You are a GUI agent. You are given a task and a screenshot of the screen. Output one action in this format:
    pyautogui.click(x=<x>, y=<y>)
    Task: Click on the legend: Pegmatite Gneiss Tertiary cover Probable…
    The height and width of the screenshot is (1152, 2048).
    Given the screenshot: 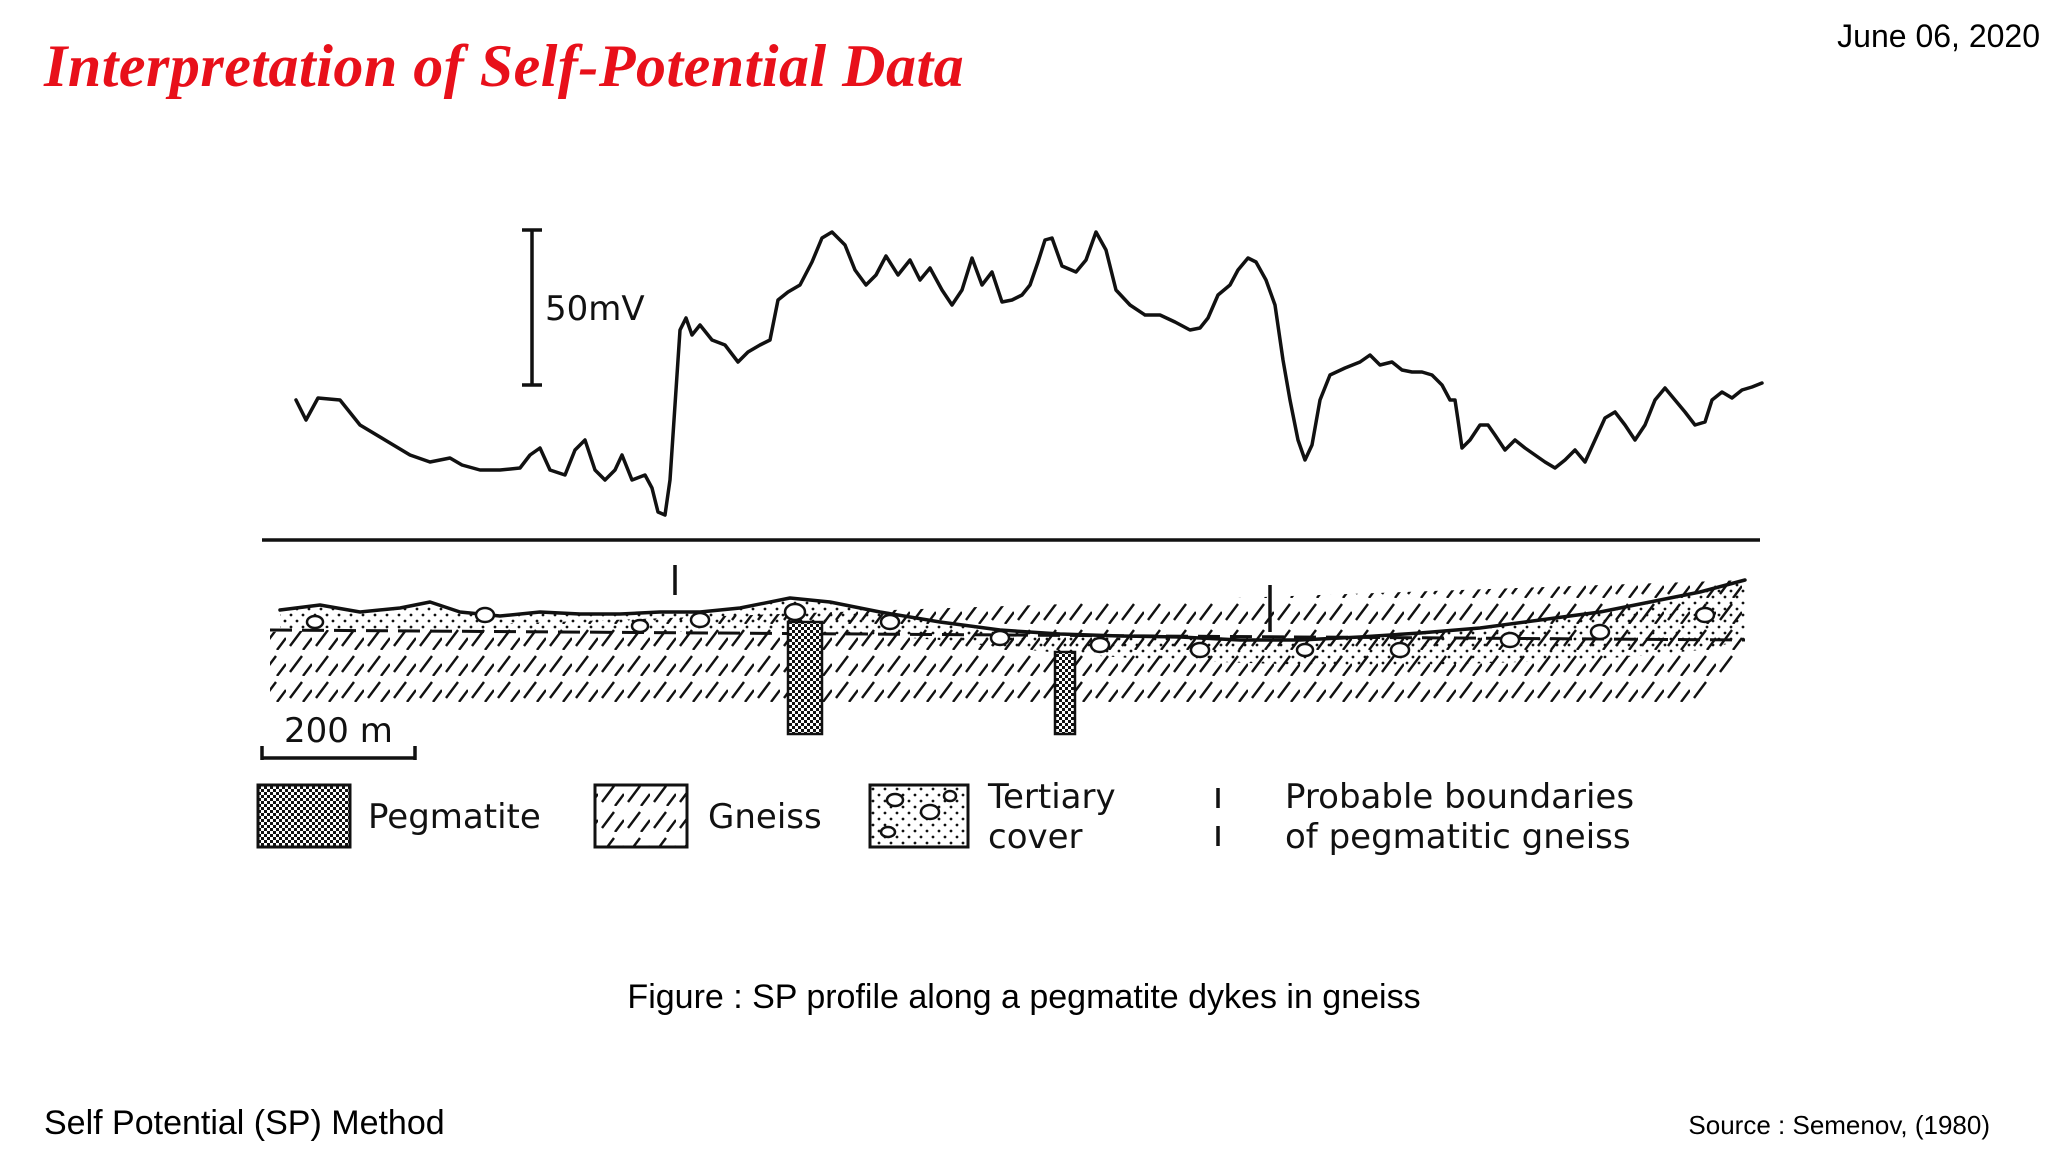 What is the action you would take?
    pyautogui.click(x=945, y=817)
    